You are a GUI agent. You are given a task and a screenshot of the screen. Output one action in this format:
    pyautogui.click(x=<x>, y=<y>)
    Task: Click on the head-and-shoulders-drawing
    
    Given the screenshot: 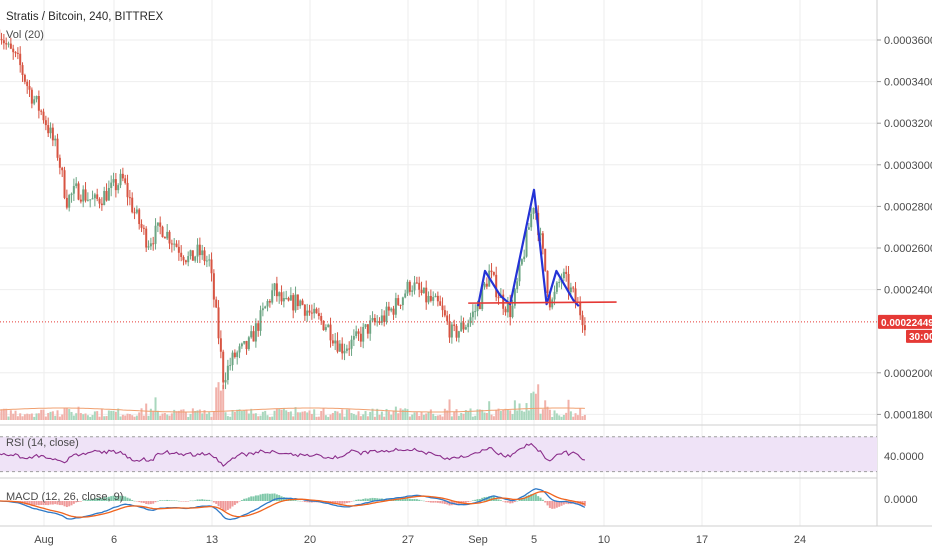 What is the action you would take?
    pyautogui.click(x=528, y=247)
    